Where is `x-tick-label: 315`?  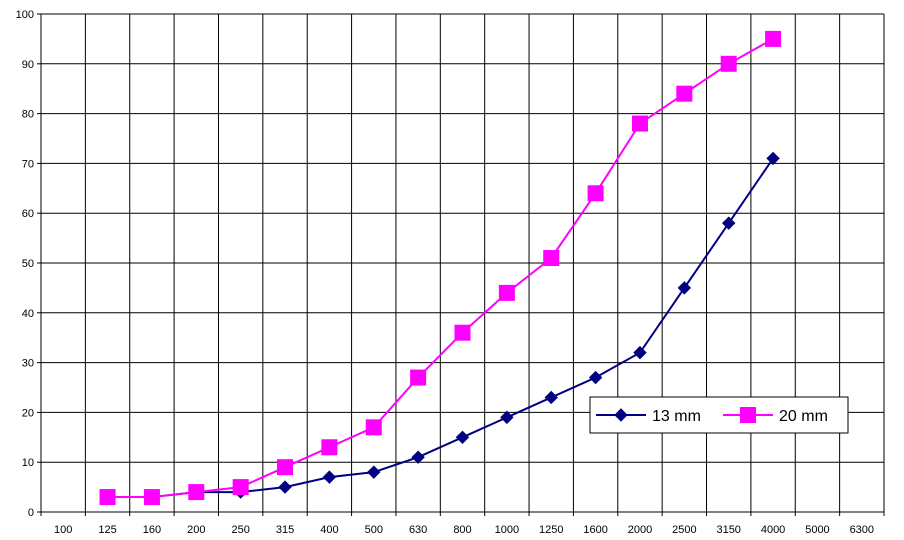
x-tick-label: 315 is located at coordinates (285, 530).